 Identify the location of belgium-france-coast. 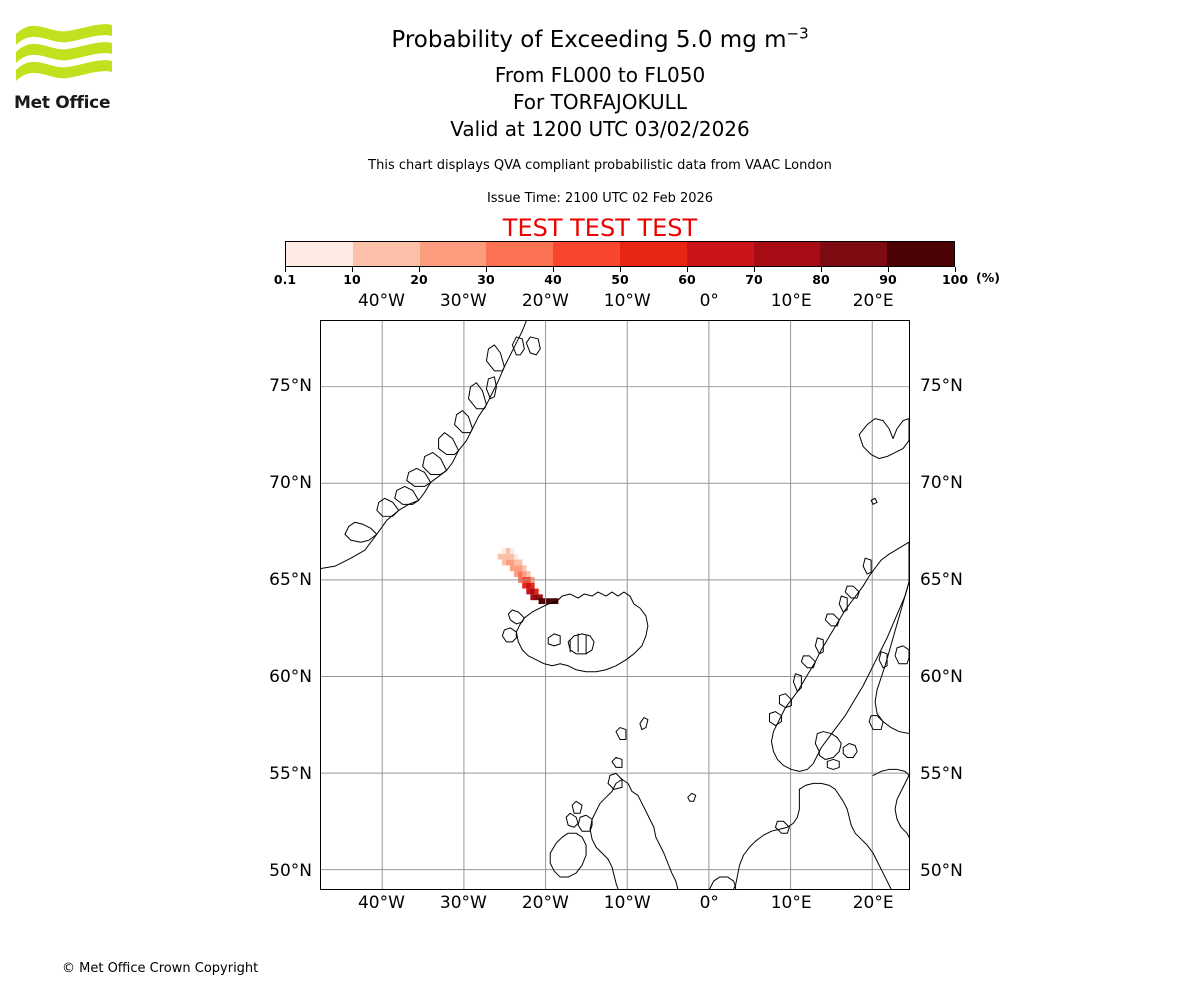
(777, 815).